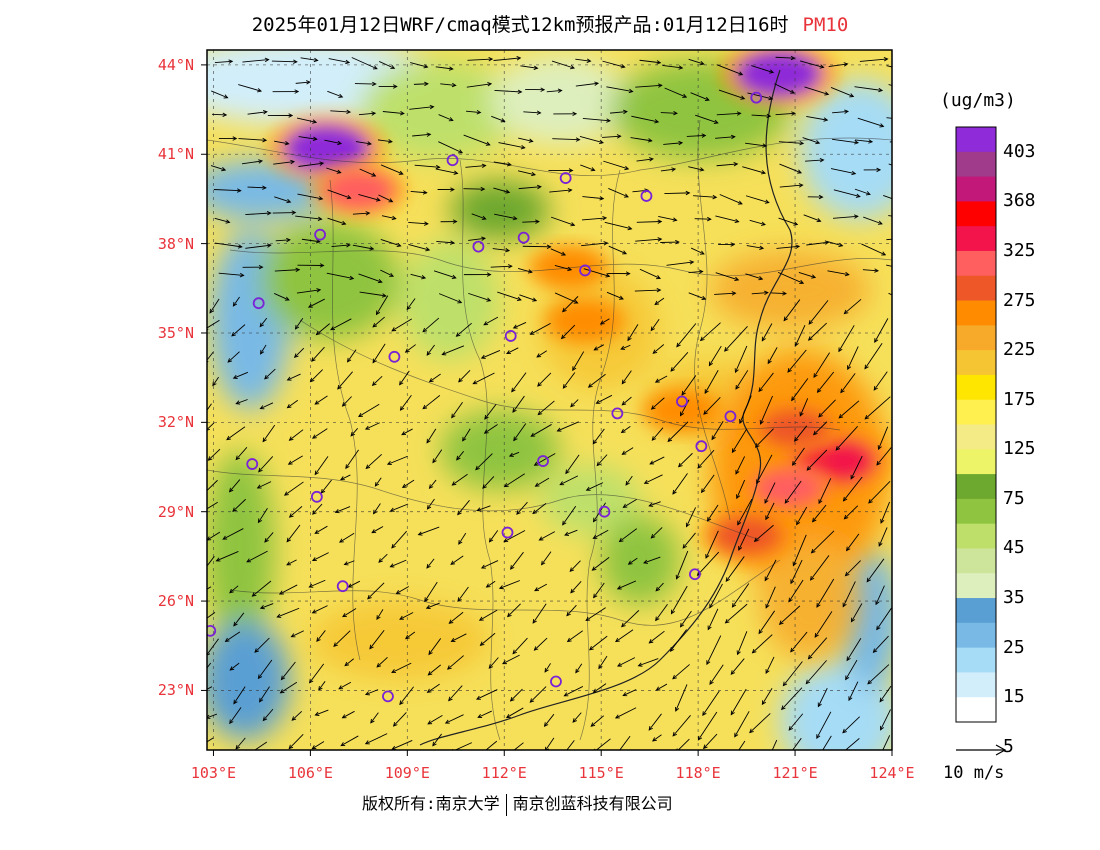  I want to click on colorbar-label: 45, so click(1014, 548).